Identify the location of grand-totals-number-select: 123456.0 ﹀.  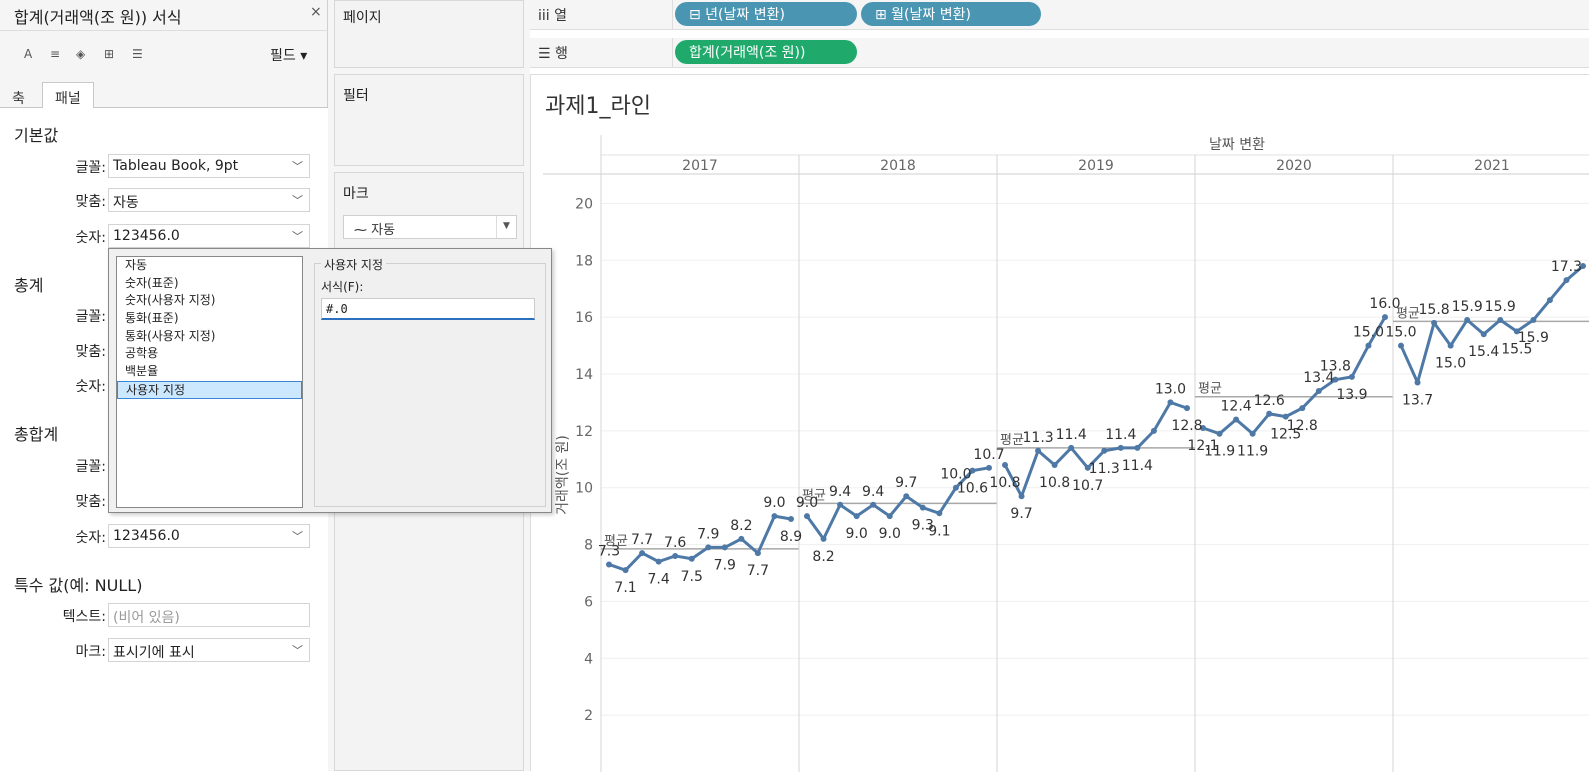
(209, 536).